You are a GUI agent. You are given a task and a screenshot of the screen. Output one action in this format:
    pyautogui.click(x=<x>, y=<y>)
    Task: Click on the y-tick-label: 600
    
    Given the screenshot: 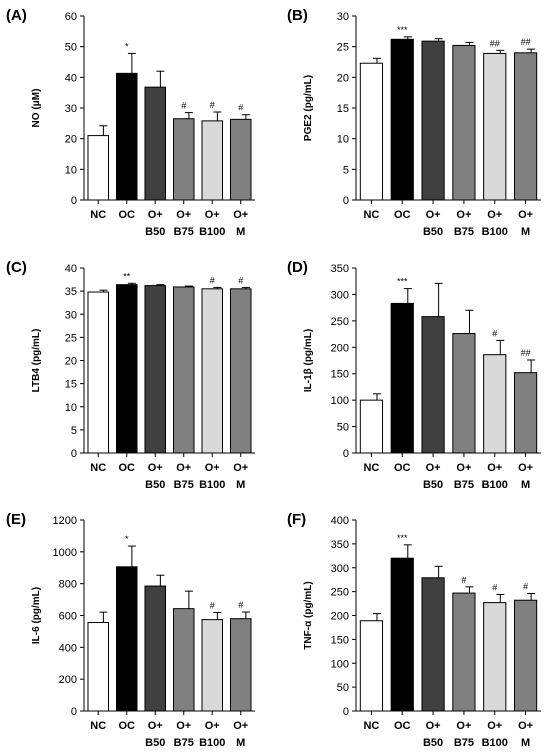 What is the action you would take?
    pyautogui.click(x=68, y=617)
    